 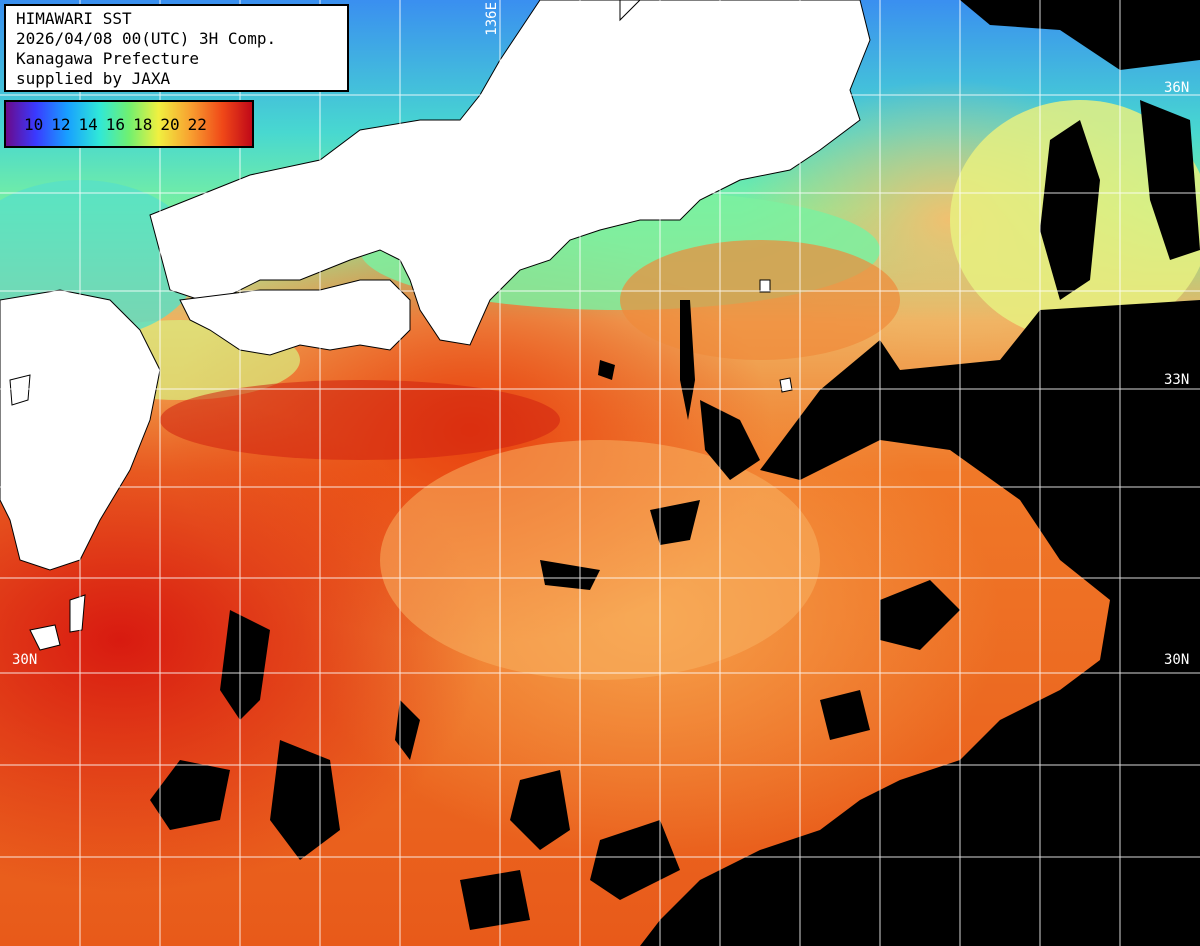 What do you see at coordinates (108, 58) in the screenshot?
I see `title-prefecture: Kanagawa Prefecture` at bounding box center [108, 58].